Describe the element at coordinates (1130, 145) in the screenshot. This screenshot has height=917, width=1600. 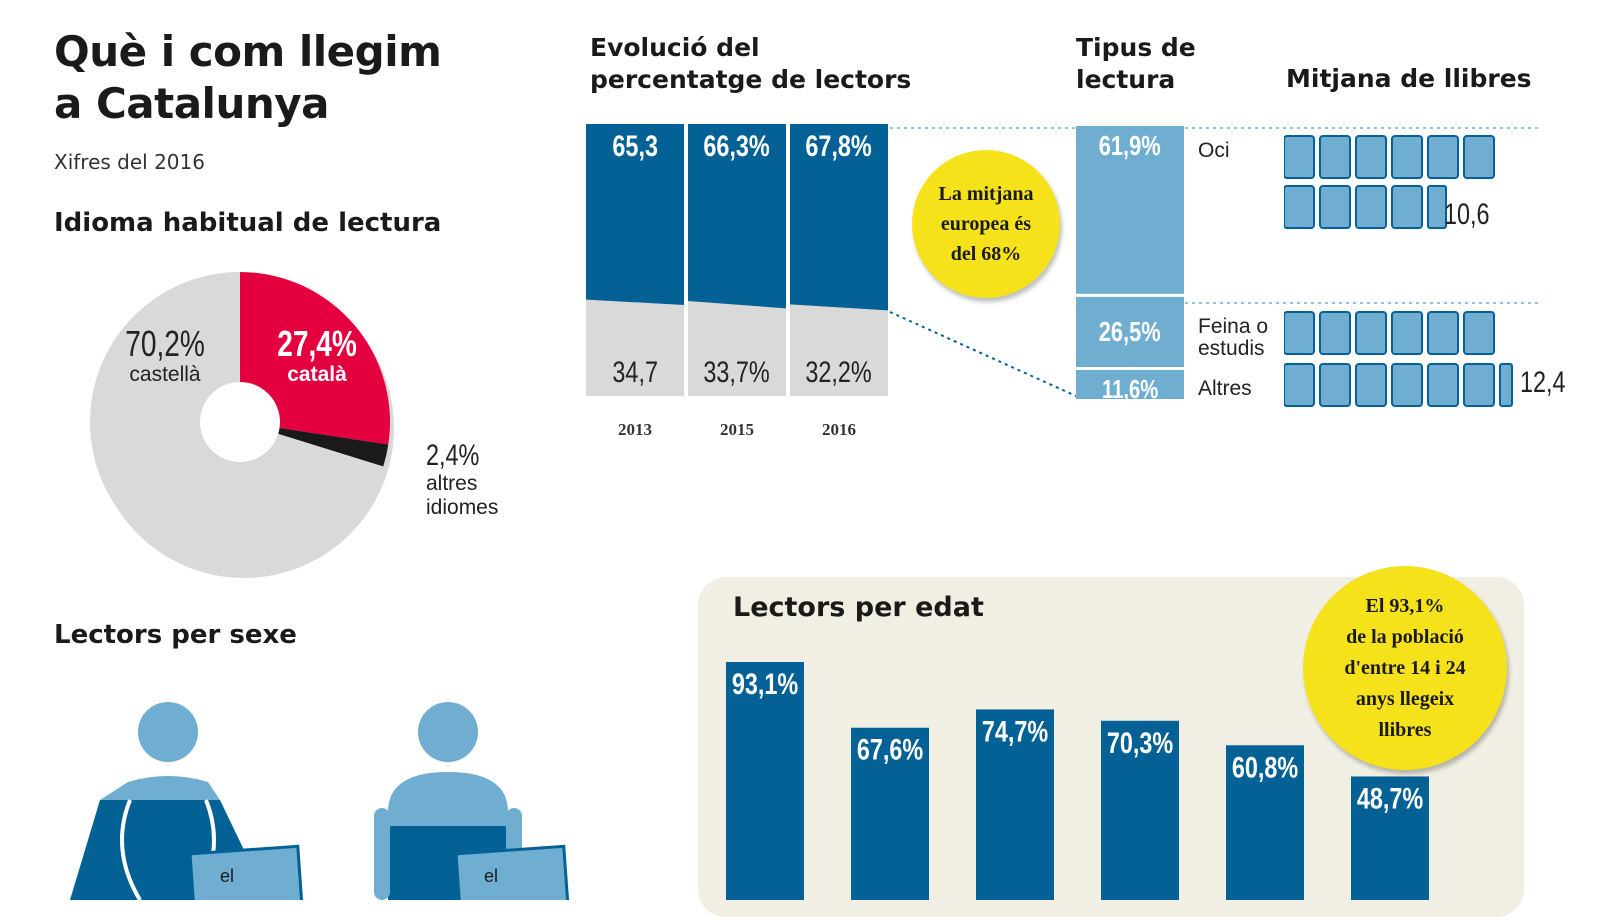
I see `tipus-oci-value: 61,9%` at that location.